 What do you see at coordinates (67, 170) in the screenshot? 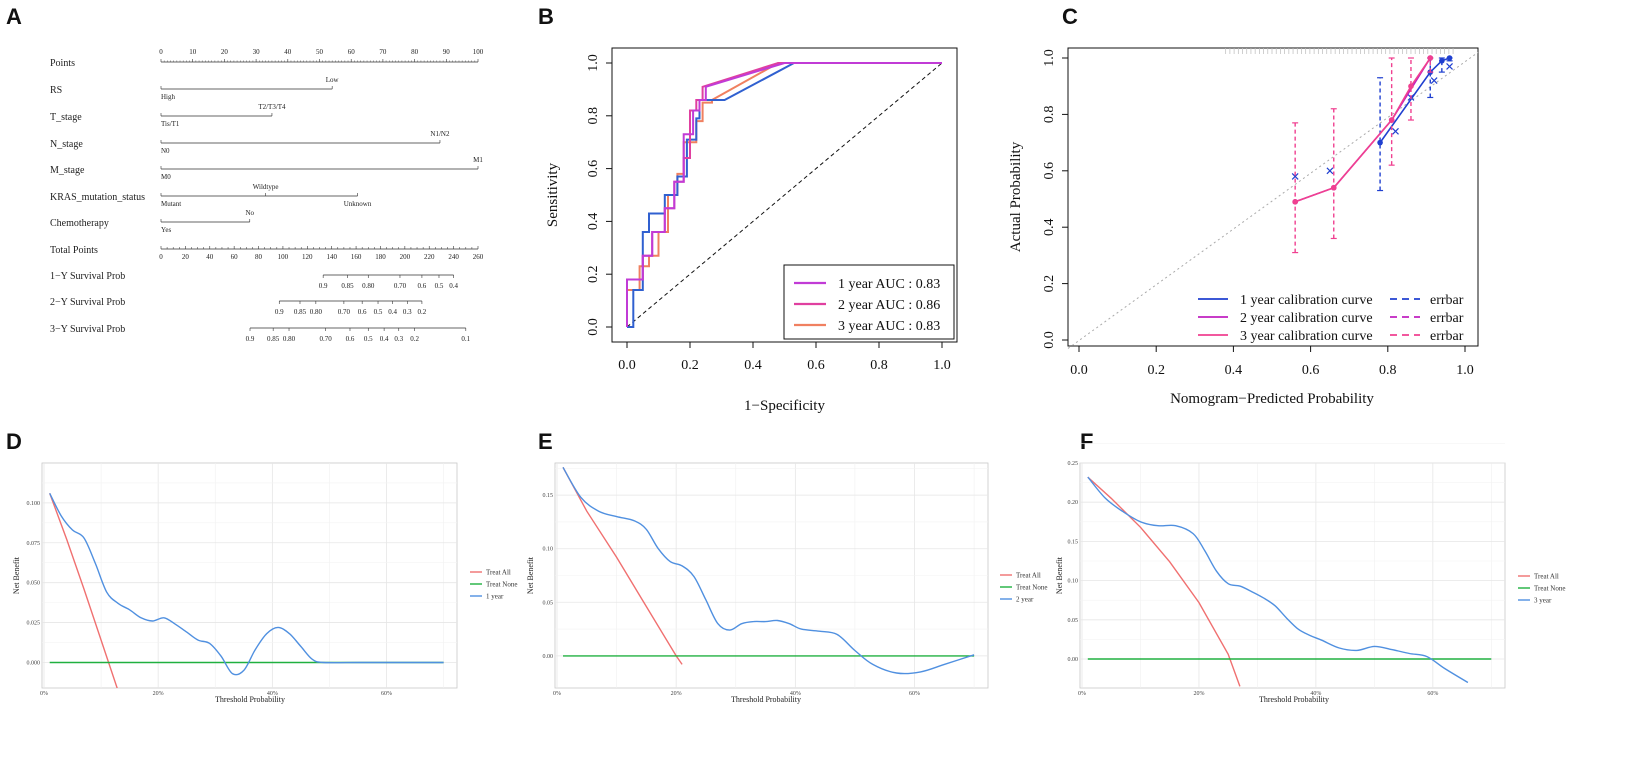
I see `nomo-row-label-m-stage: M_stage` at bounding box center [67, 170].